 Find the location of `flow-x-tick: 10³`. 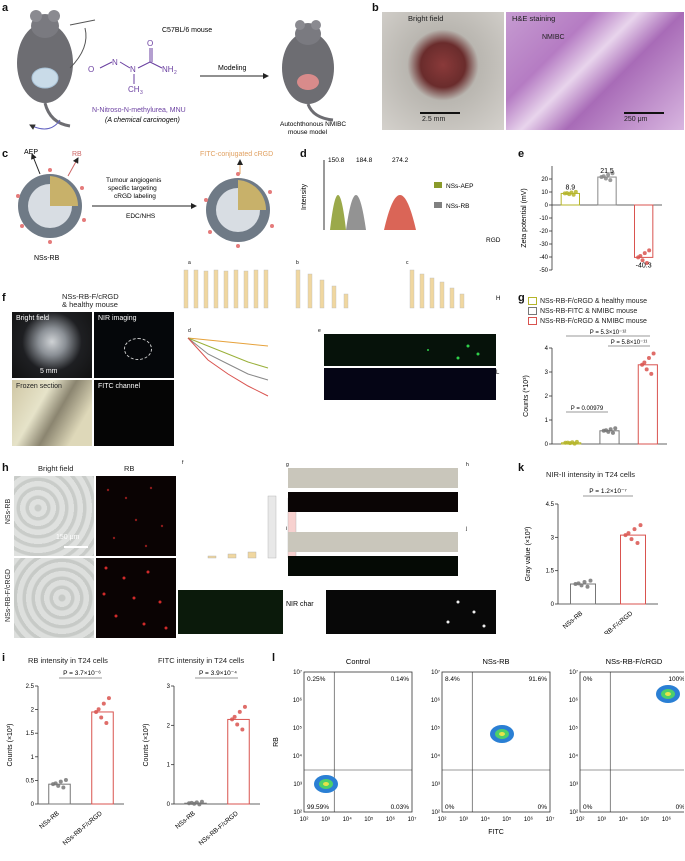

flow-x-tick: 10³ is located at coordinates (463, 820).